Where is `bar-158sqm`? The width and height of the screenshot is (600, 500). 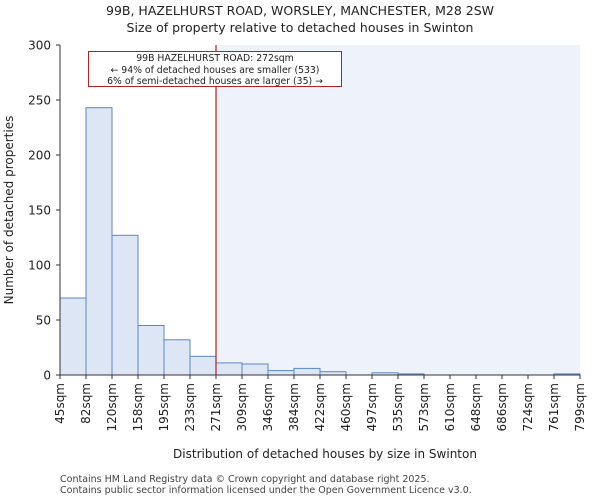 bar-158sqm is located at coordinates (151, 350).